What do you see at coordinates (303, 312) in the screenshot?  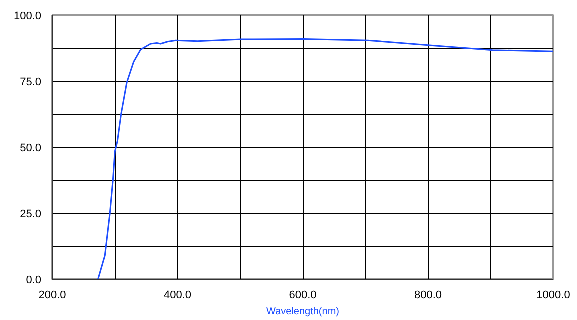 I see `x-axis-title: Wavelength(nm)` at bounding box center [303, 312].